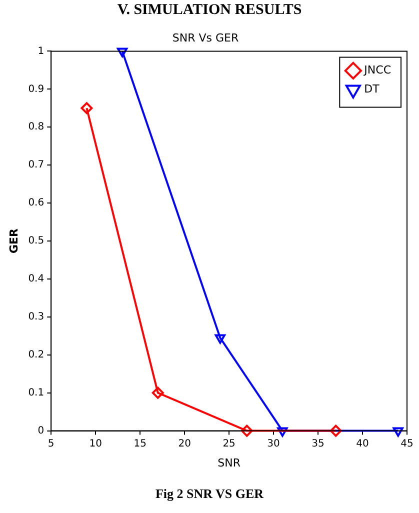  I want to click on y-tick-label: 0.5, so click(36, 241).